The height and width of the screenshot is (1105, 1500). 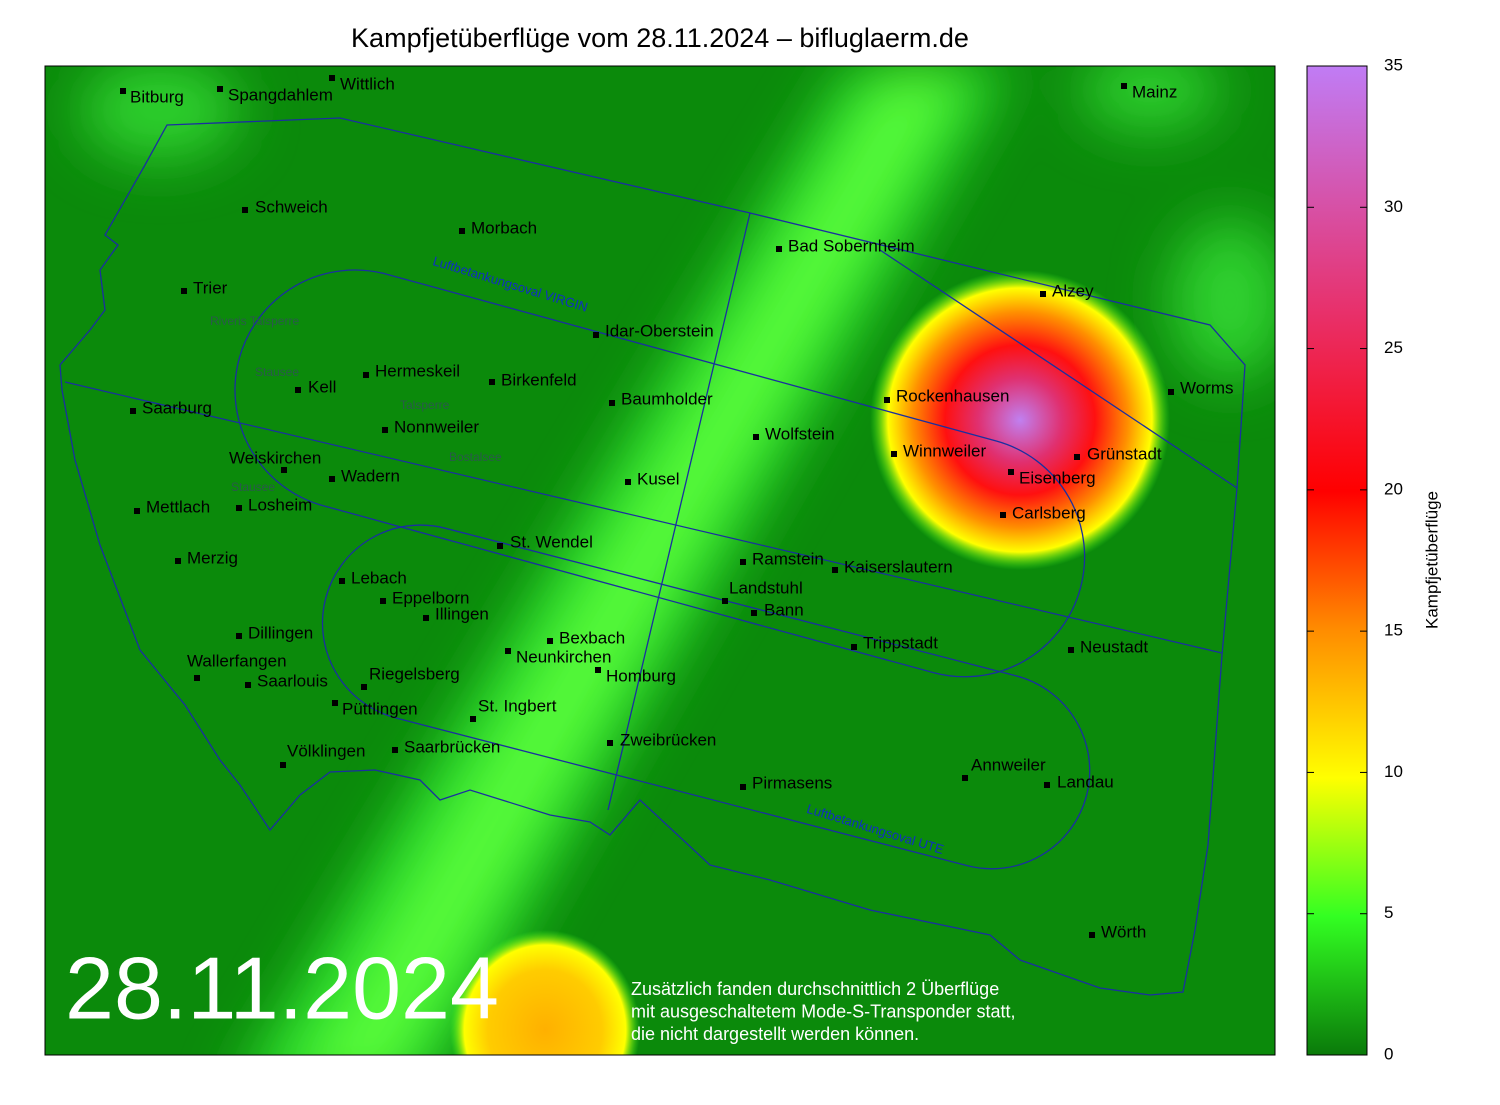 What do you see at coordinates (431, 597) in the screenshot?
I see `city-label: Eppelborn` at bounding box center [431, 597].